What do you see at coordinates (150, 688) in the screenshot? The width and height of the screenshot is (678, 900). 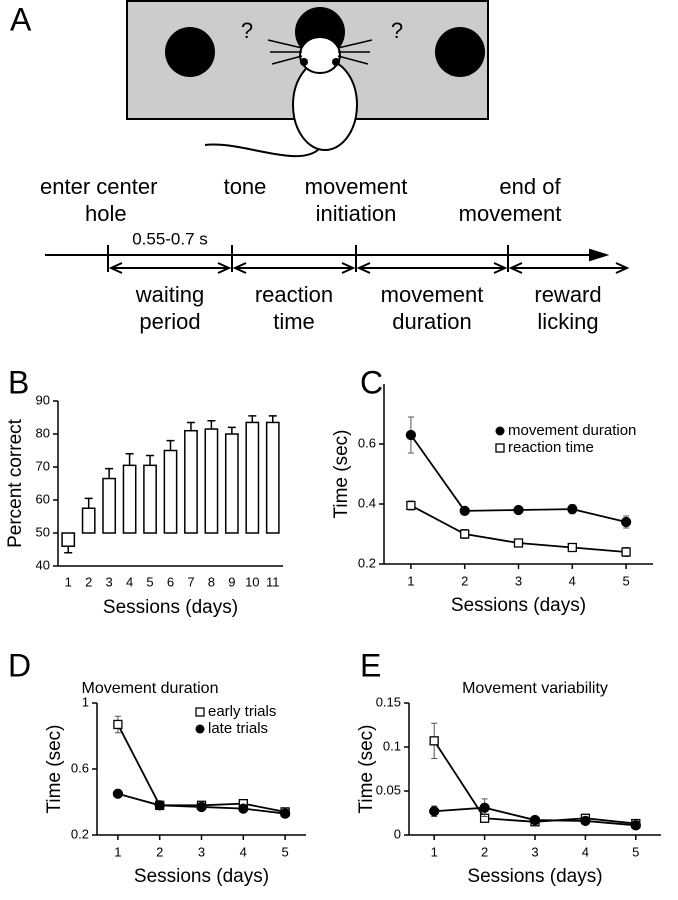 I see `chart-title: Movement duration` at bounding box center [150, 688].